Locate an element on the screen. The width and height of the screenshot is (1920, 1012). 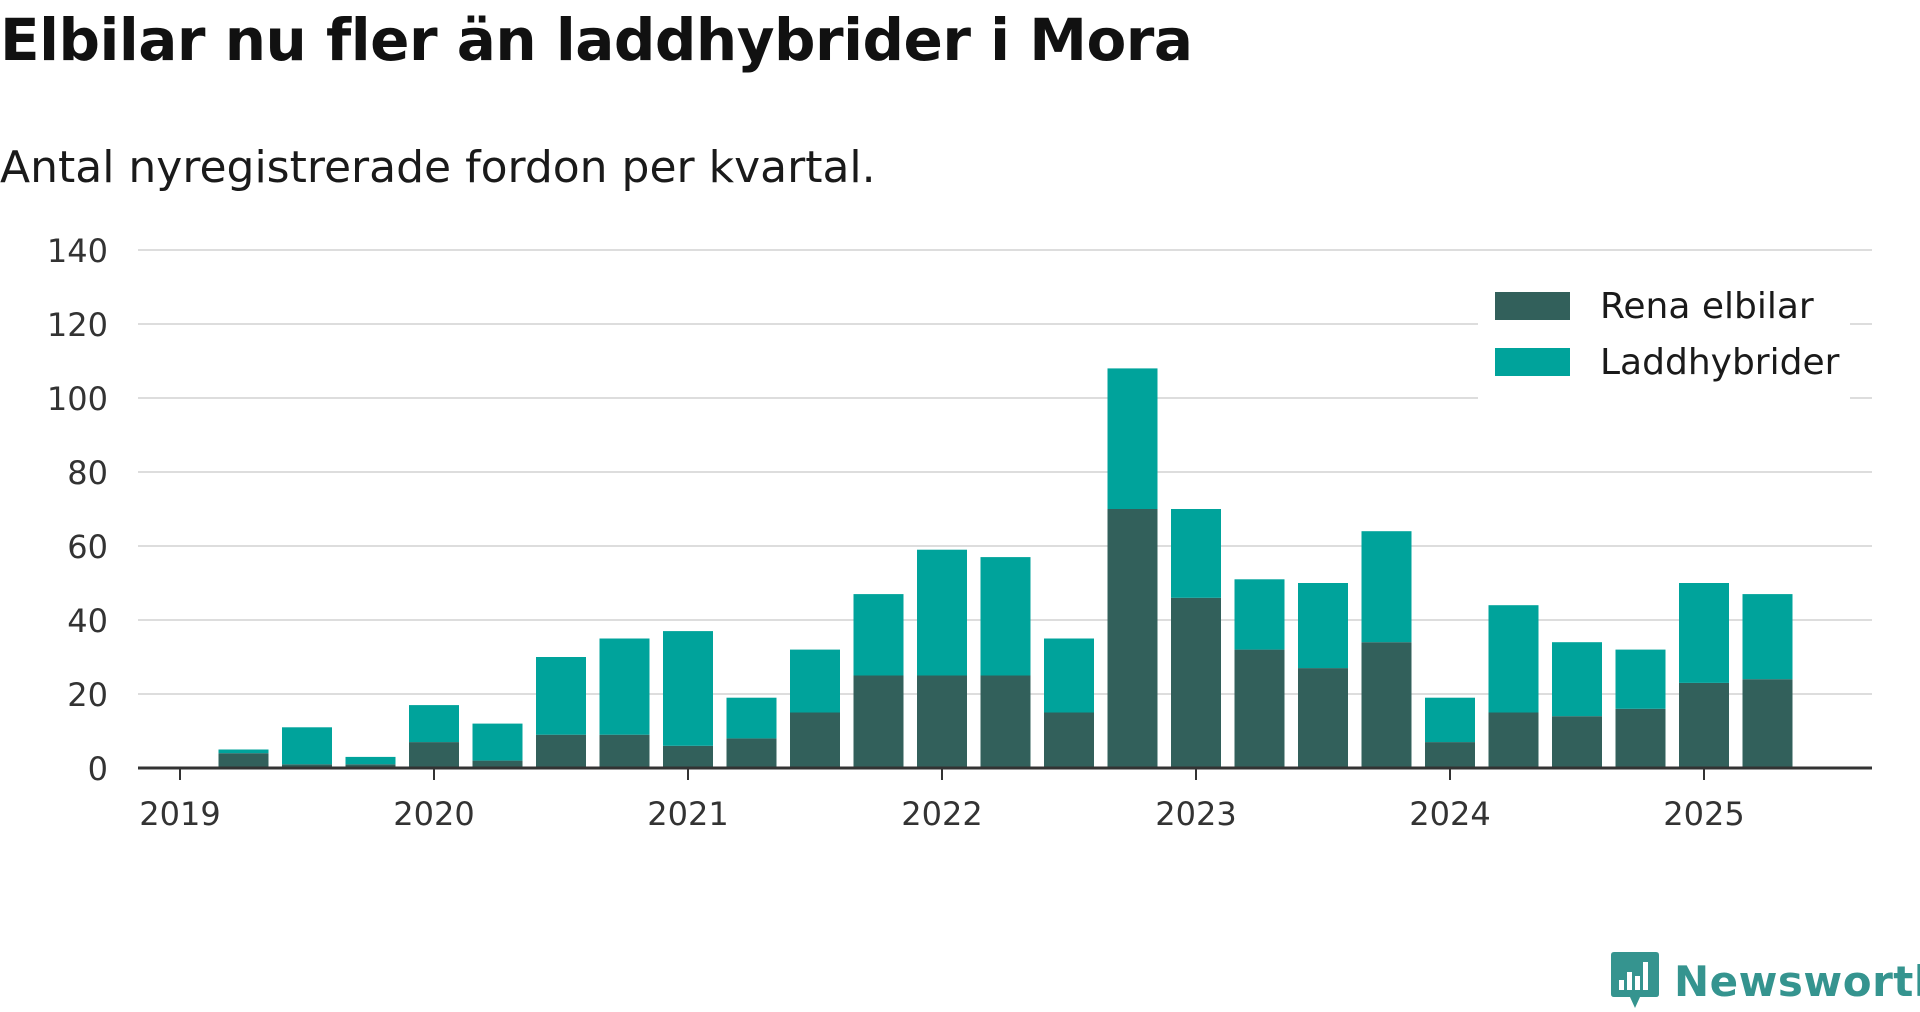
newsworthy-logo-icon is located at coordinates (1635, 980).